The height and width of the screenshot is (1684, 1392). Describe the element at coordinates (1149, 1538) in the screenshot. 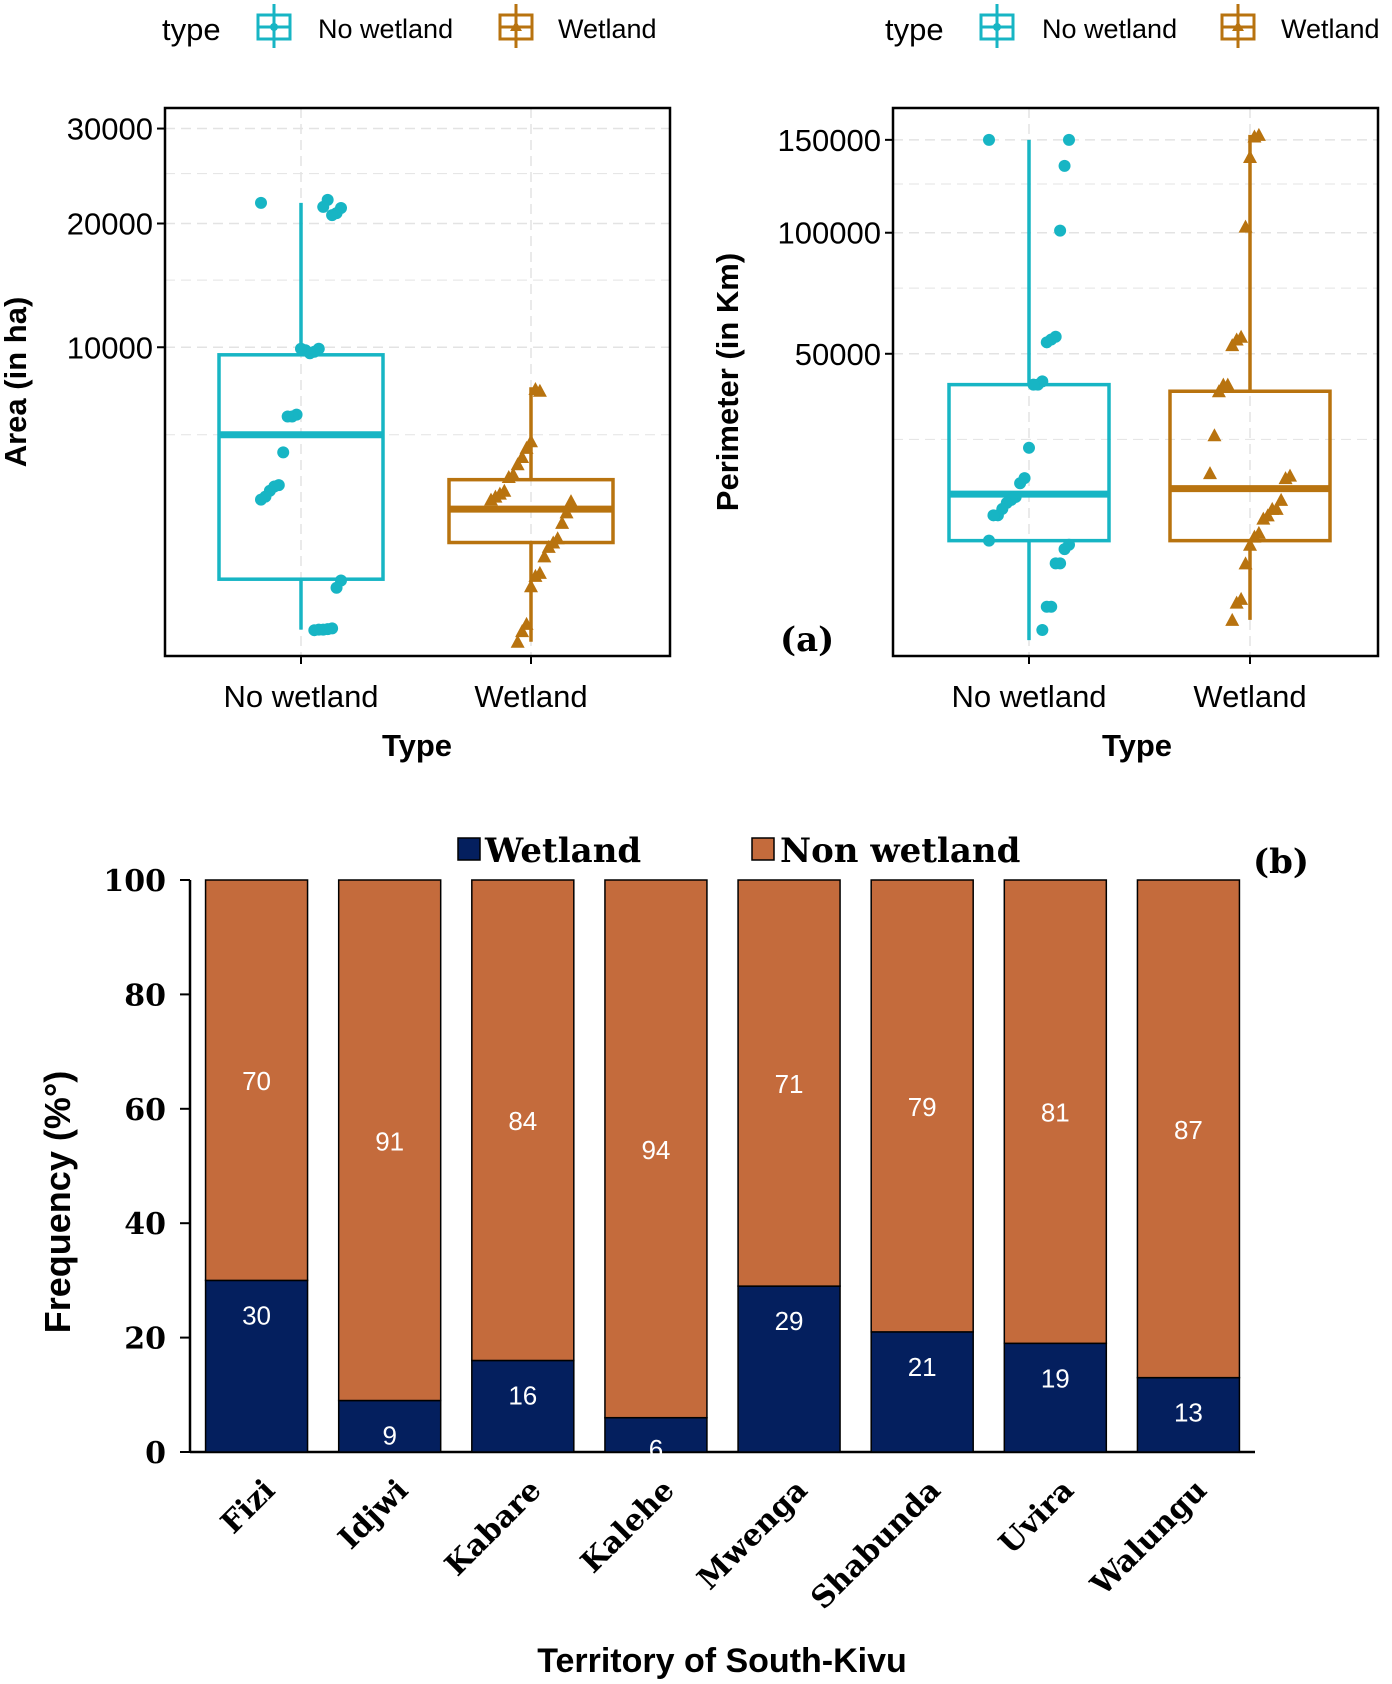

I see `category-label-walungu: Walungu` at that location.